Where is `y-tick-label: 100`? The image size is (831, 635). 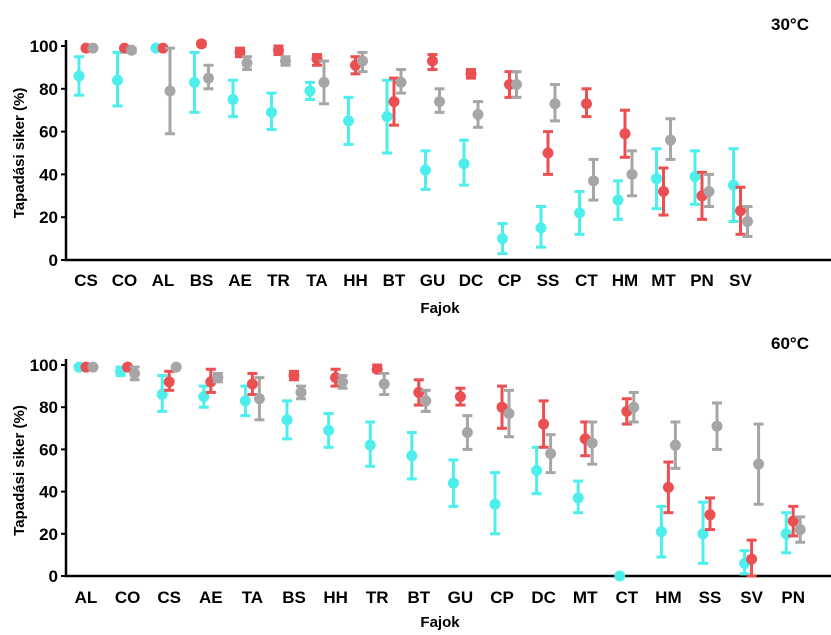 y-tick-label: 100 is located at coordinates (44, 46).